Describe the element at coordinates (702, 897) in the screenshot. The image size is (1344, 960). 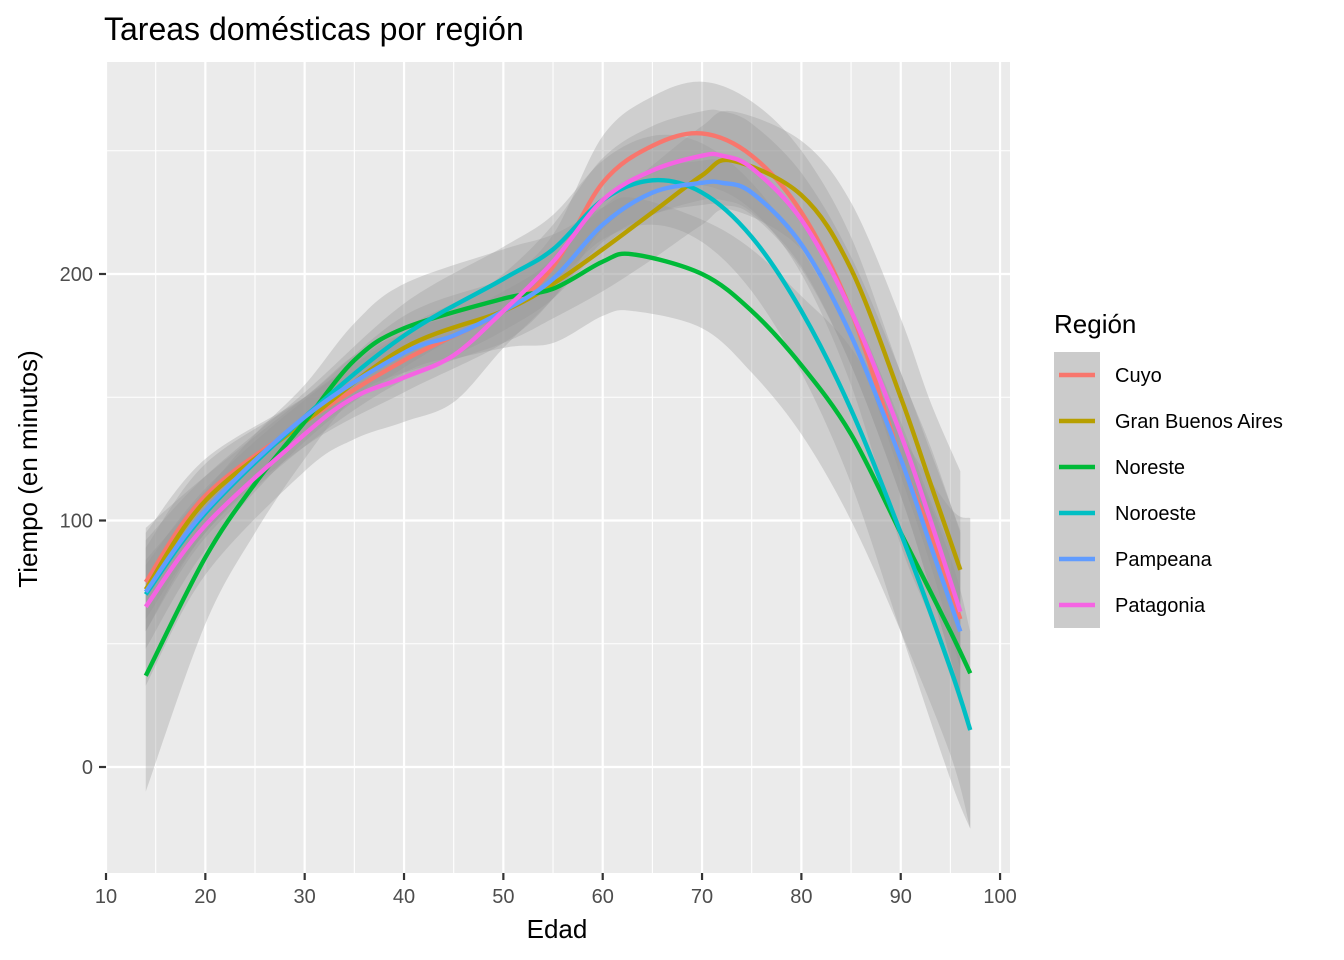
I see `x-tick-label: 70` at that location.